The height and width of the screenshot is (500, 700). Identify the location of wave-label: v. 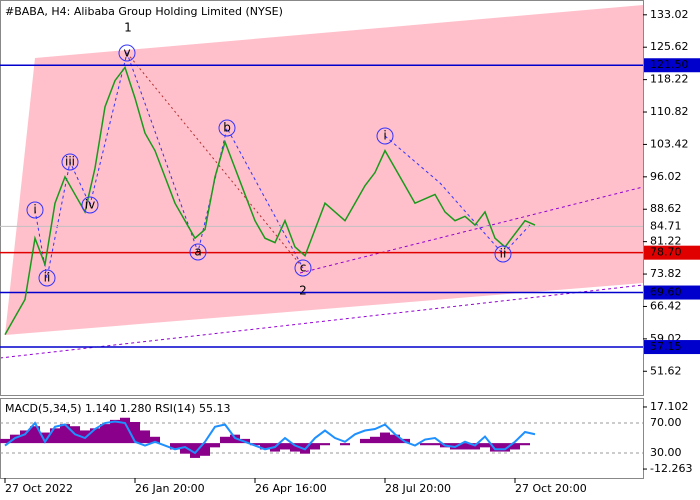
(126, 53).